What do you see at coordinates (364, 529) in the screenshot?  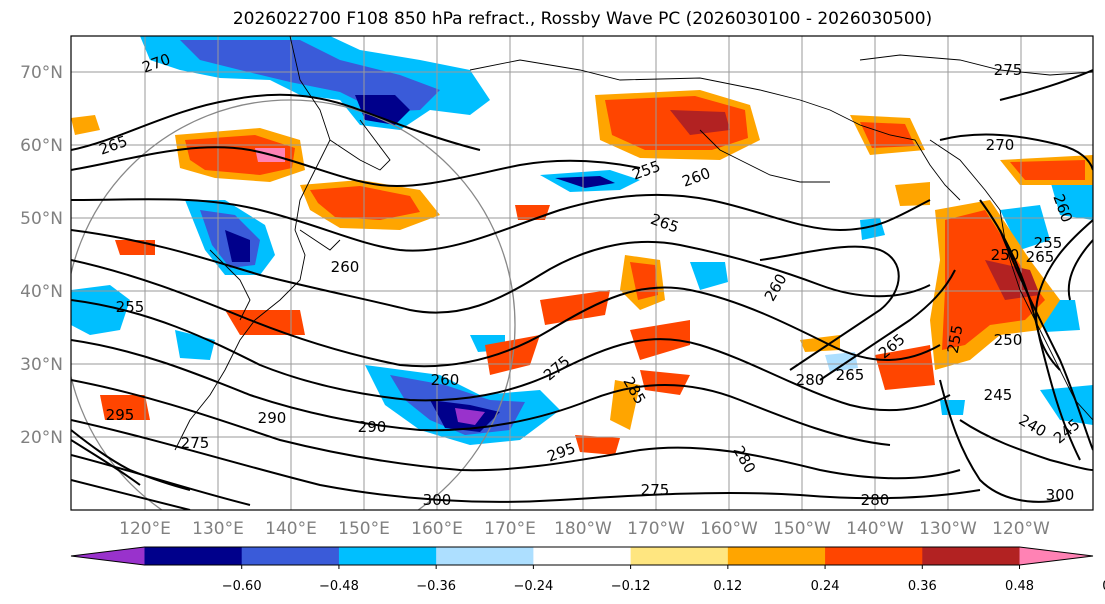 I see `longitude-label: 150°E` at bounding box center [364, 529].